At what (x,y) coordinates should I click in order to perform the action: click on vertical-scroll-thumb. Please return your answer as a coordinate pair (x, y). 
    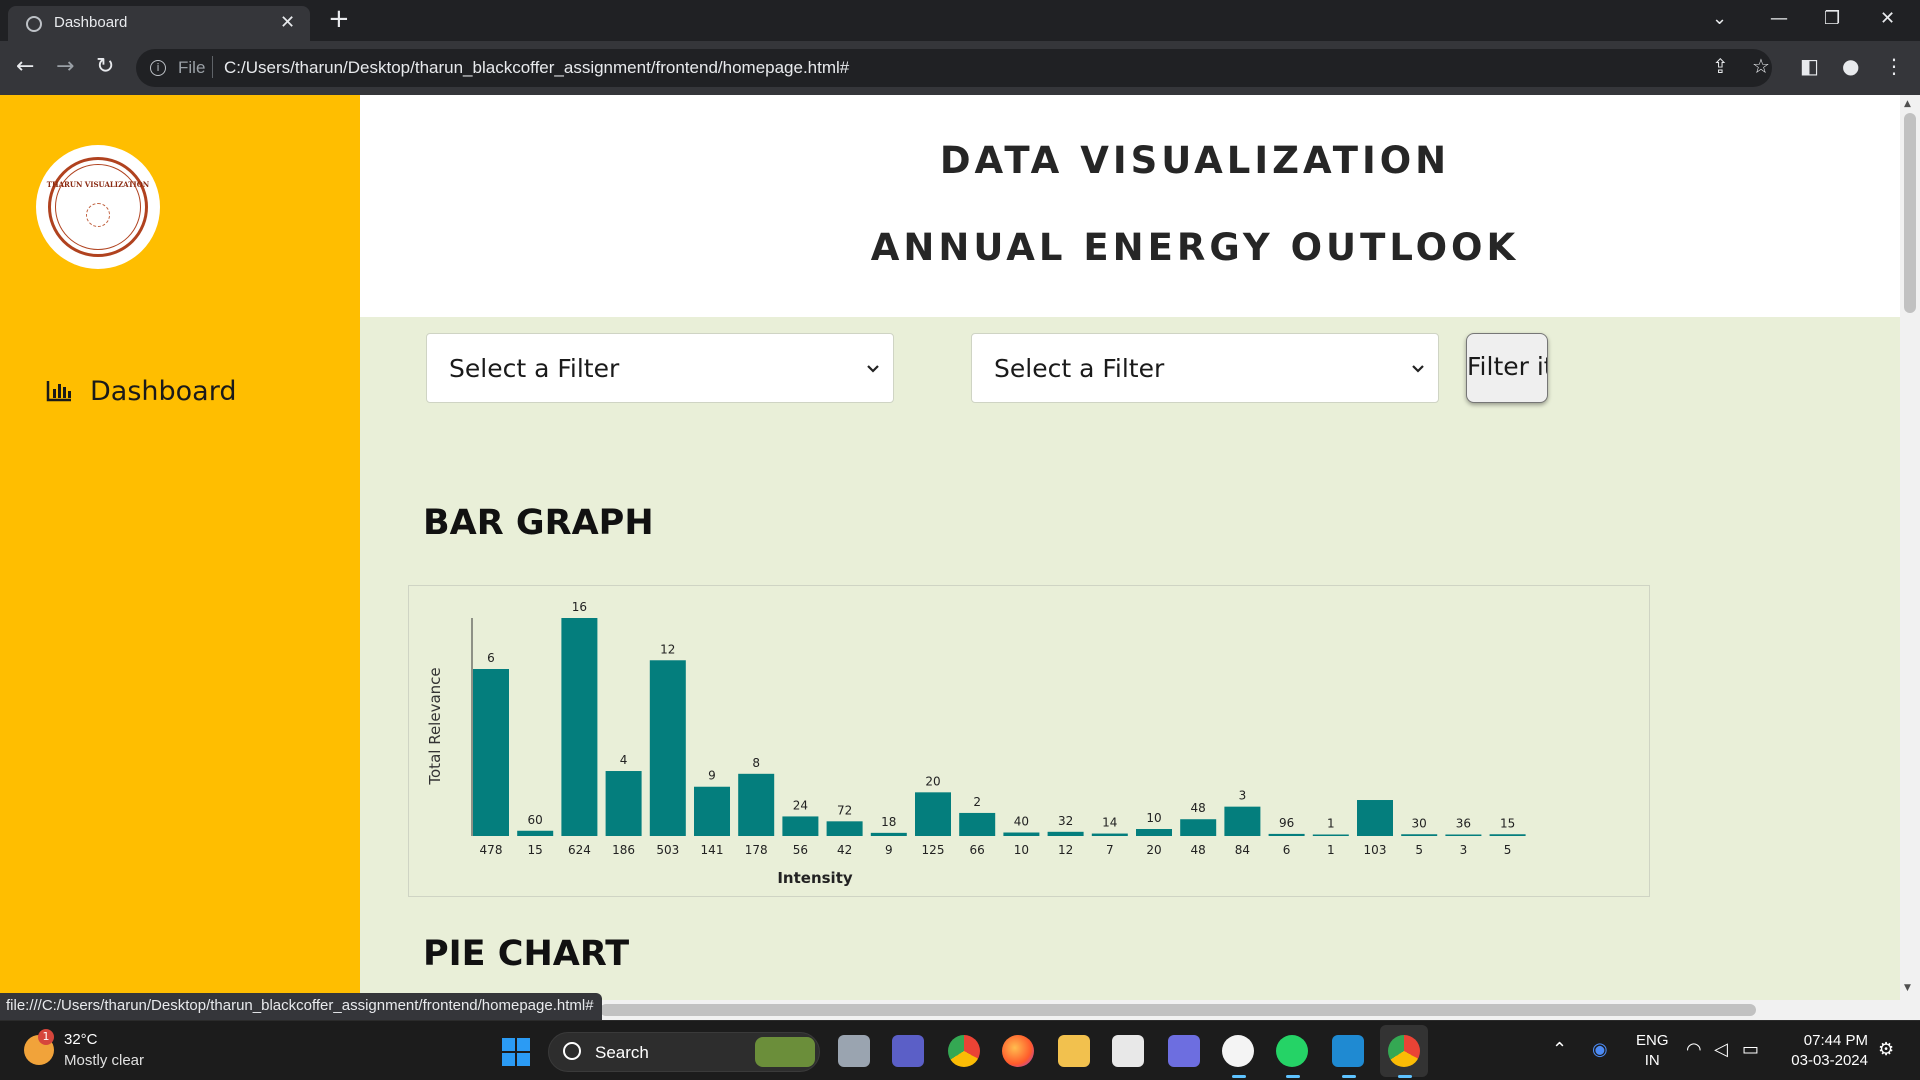
    Looking at the image, I should click on (1910, 213).